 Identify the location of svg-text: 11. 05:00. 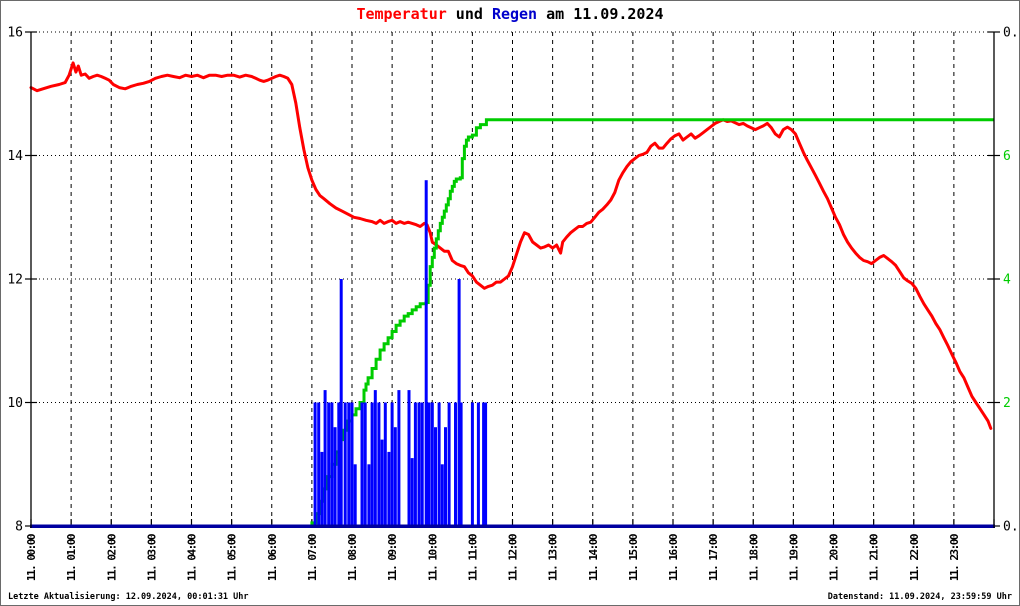
(232, 557).